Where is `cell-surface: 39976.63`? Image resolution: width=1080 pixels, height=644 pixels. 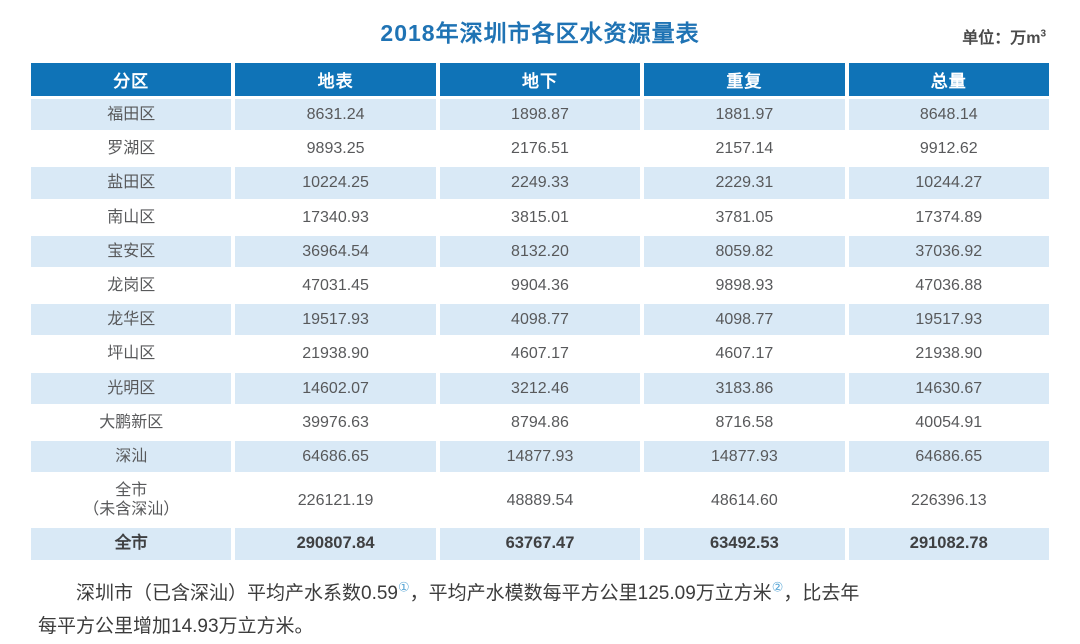 cell-surface: 39976.63 is located at coordinates (335, 422).